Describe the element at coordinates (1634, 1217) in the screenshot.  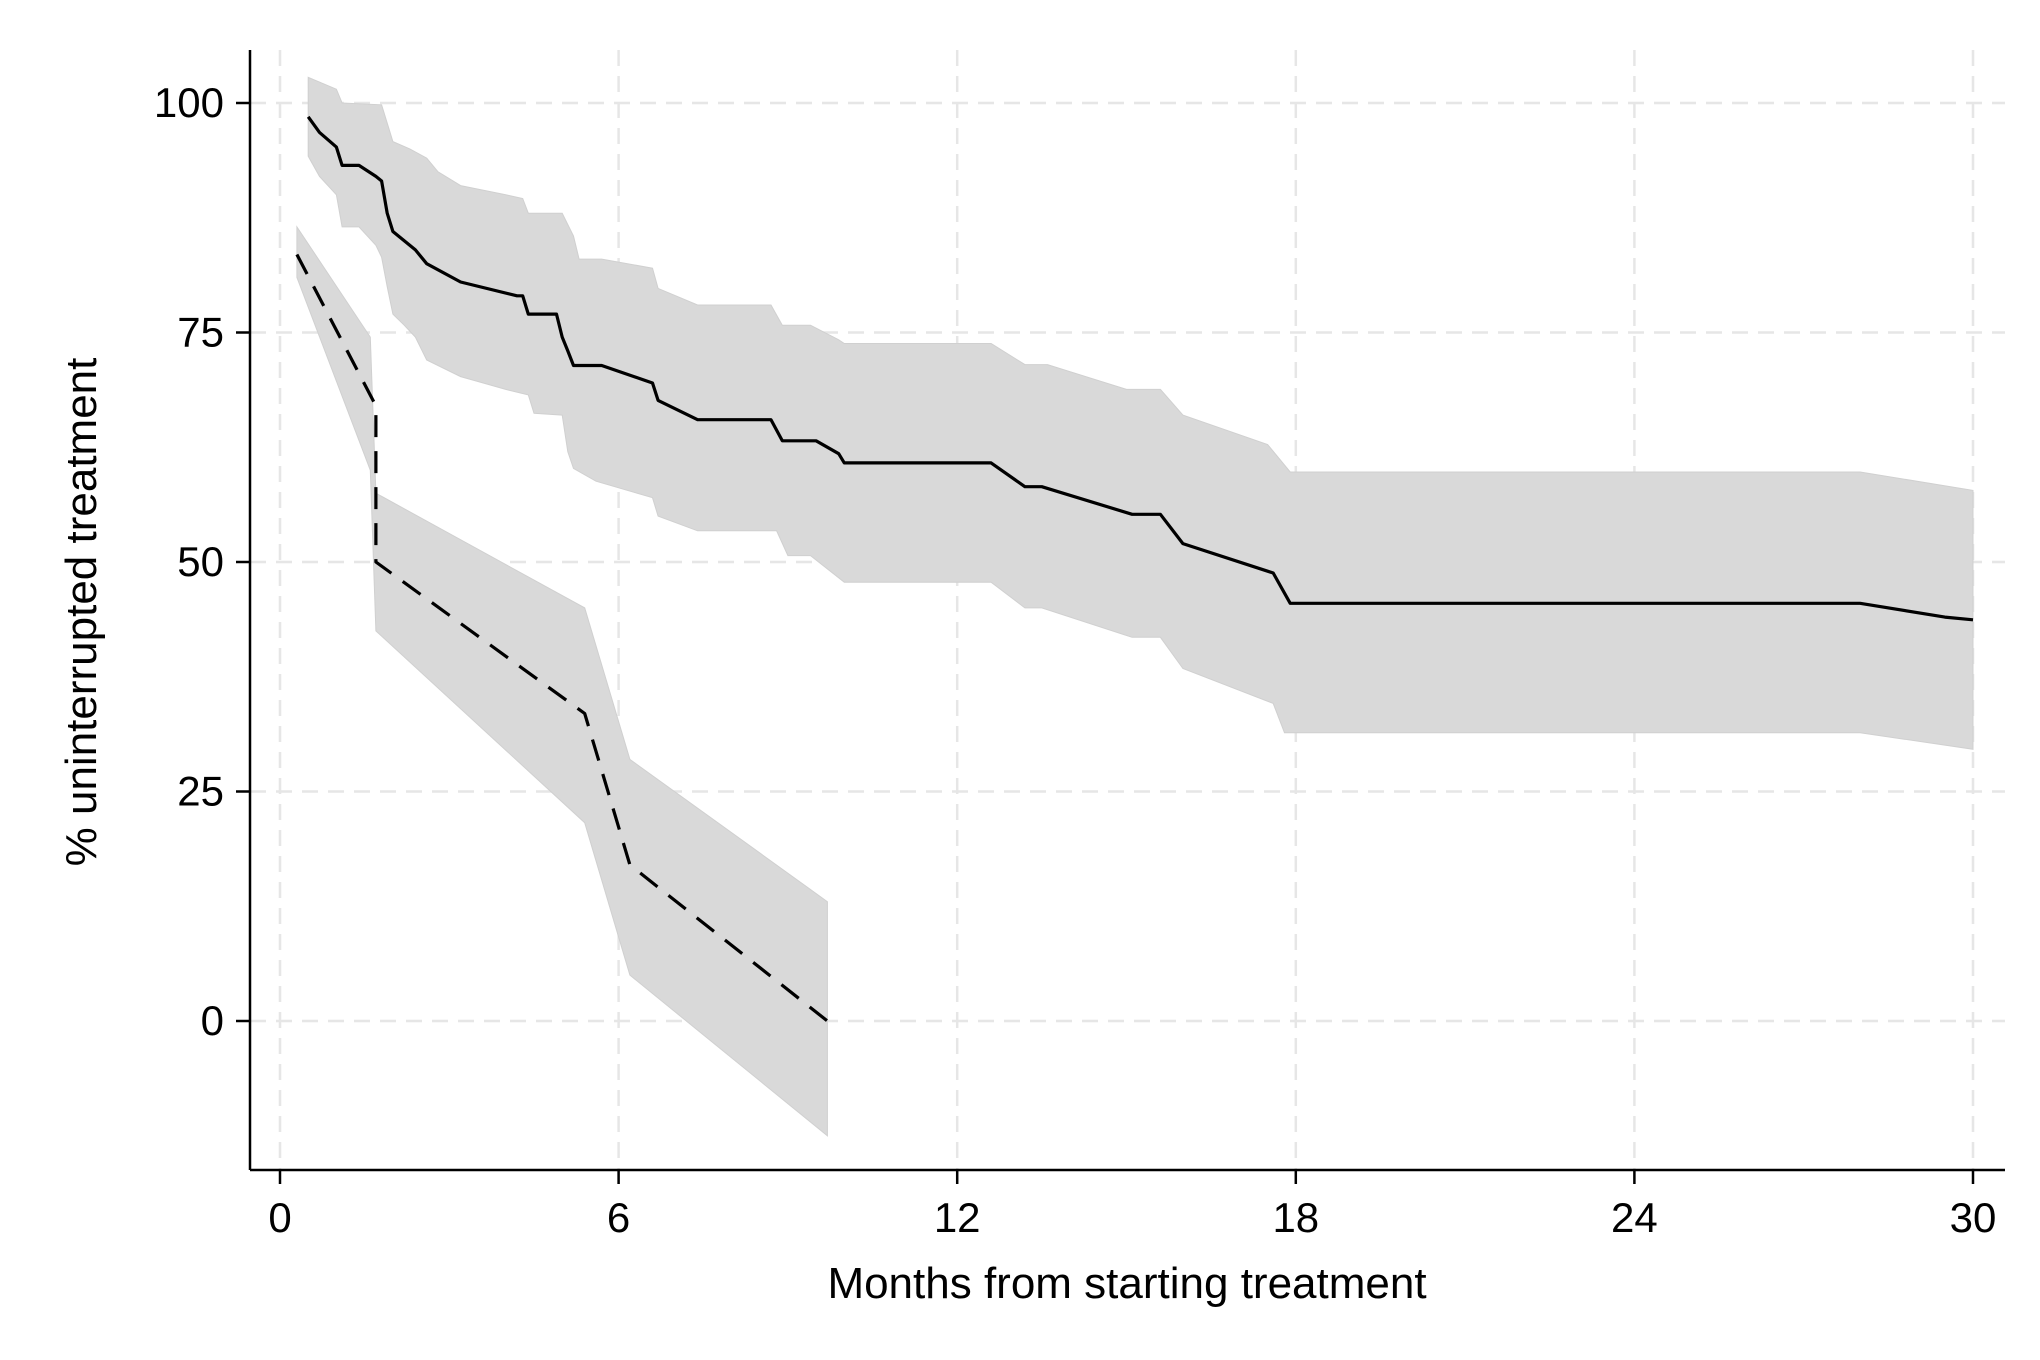
I see `x-tick-label-4: 24` at that location.